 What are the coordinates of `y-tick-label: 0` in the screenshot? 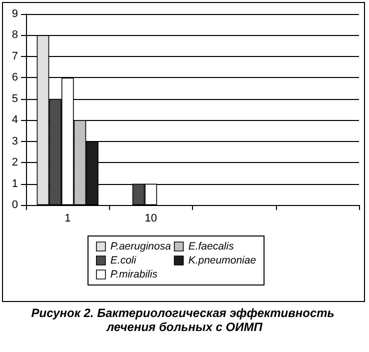 It's located at (15, 205).